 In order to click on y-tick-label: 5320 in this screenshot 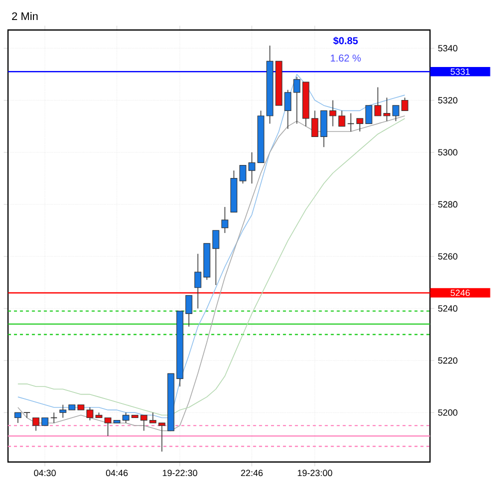, I will do `click(448, 100)`.